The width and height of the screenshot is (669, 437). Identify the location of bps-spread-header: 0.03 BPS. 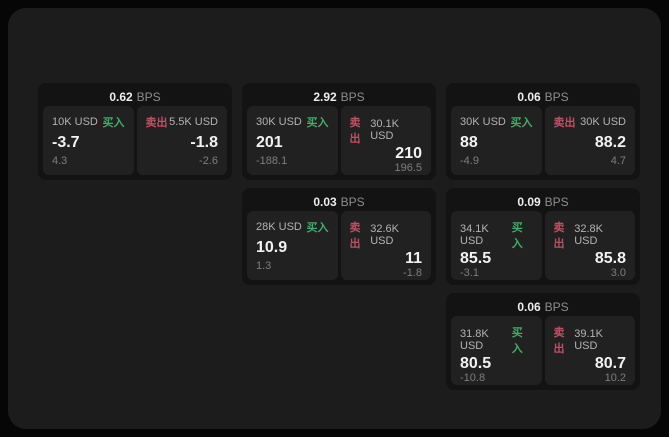
(339, 201).